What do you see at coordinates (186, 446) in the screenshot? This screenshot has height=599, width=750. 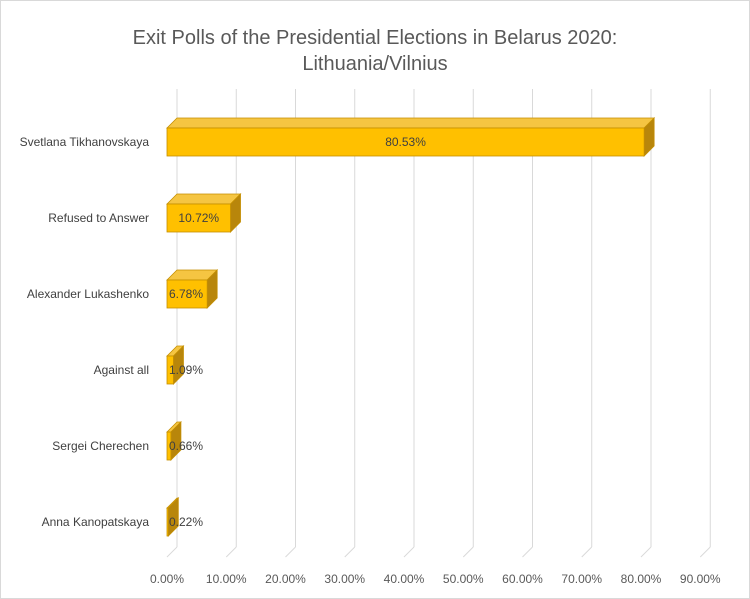 I see `data-label: 0.66%` at bounding box center [186, 446].